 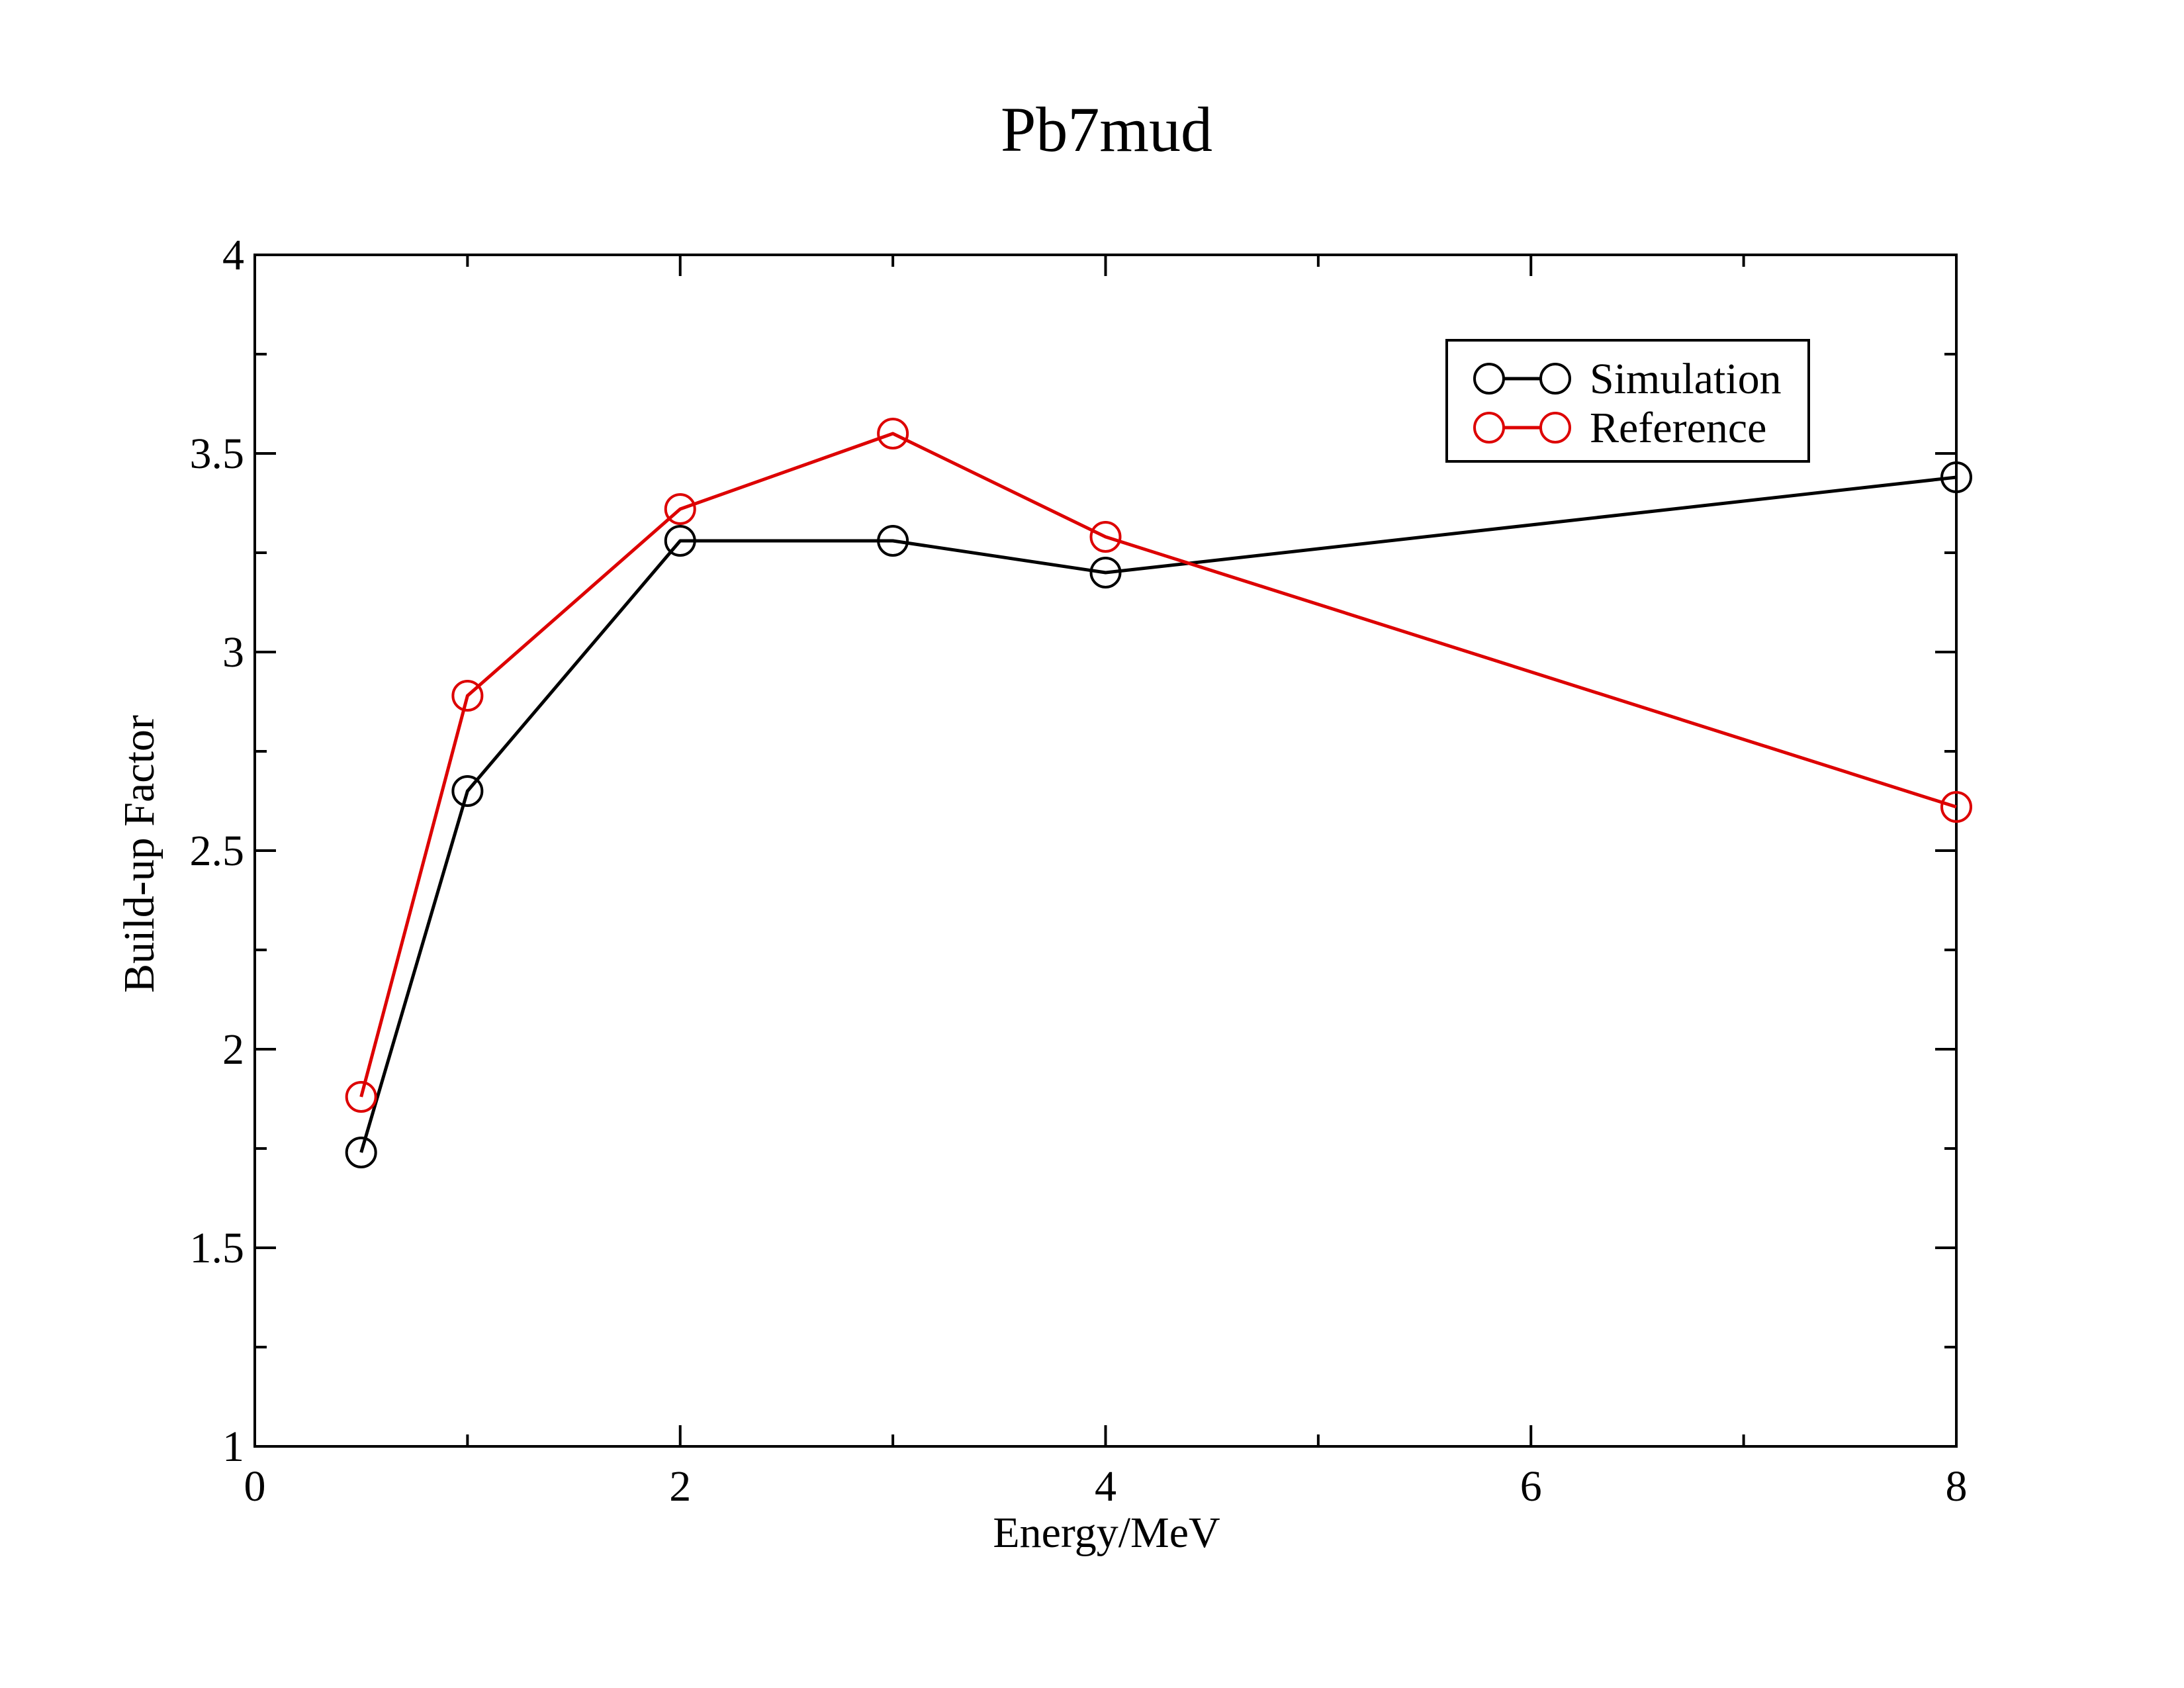 What do you see at coordinates (1105, 1486) in the screenshot?
I see `x-tick-label: 4` at bounding box center [1105, 1486].